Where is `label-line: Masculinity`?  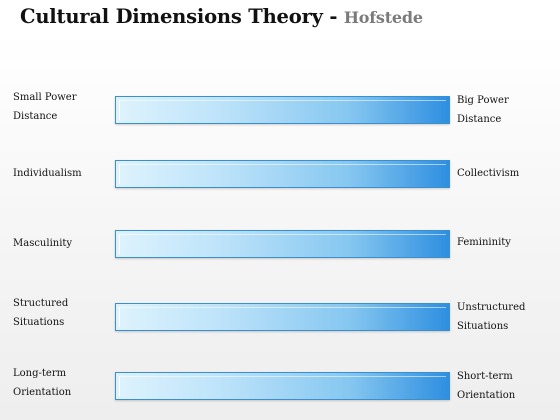
label-line: Masculinity is located at coordinates (43, 243).